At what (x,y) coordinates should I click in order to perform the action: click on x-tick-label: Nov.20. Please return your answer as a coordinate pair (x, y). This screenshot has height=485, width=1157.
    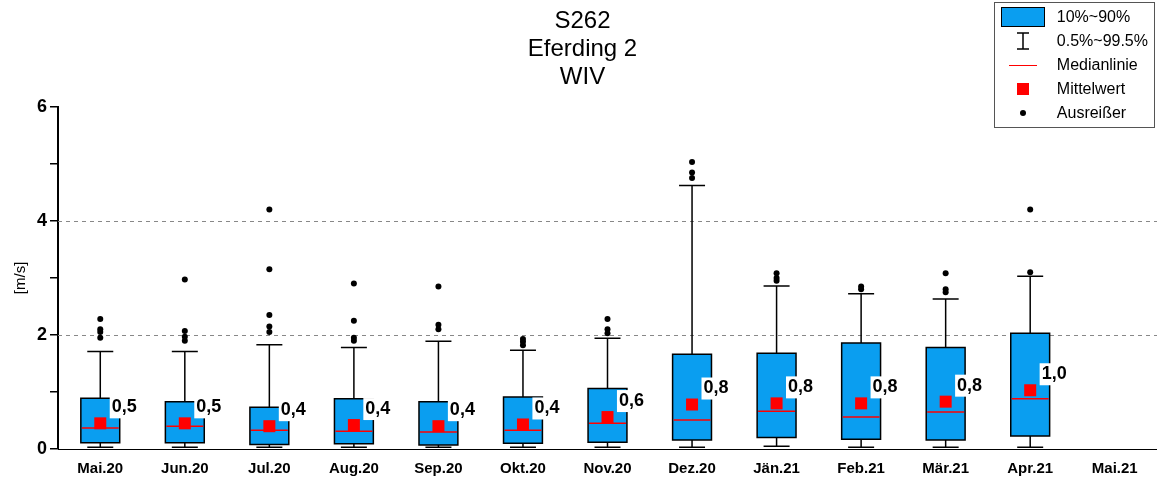
    Looking at the image, I should click on (607, 468).